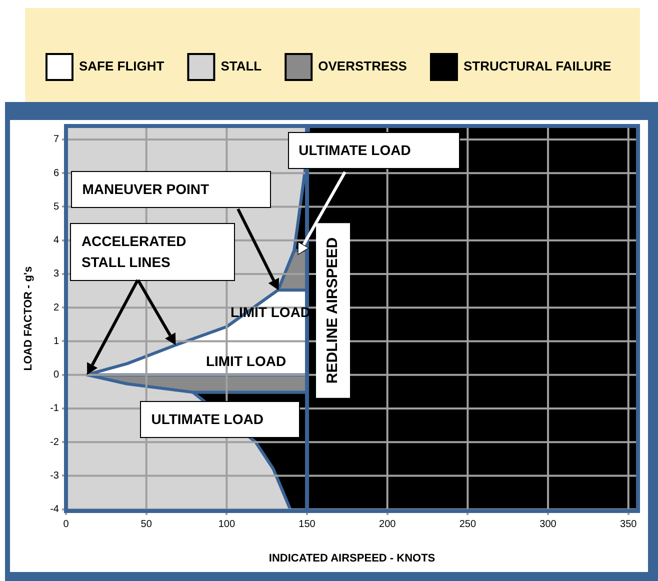 The height and width of the screenshot is (581, 658). Describe the element at coordinates (55, 510) in the screenshot. I see `y-tick-label: -4` at that location.